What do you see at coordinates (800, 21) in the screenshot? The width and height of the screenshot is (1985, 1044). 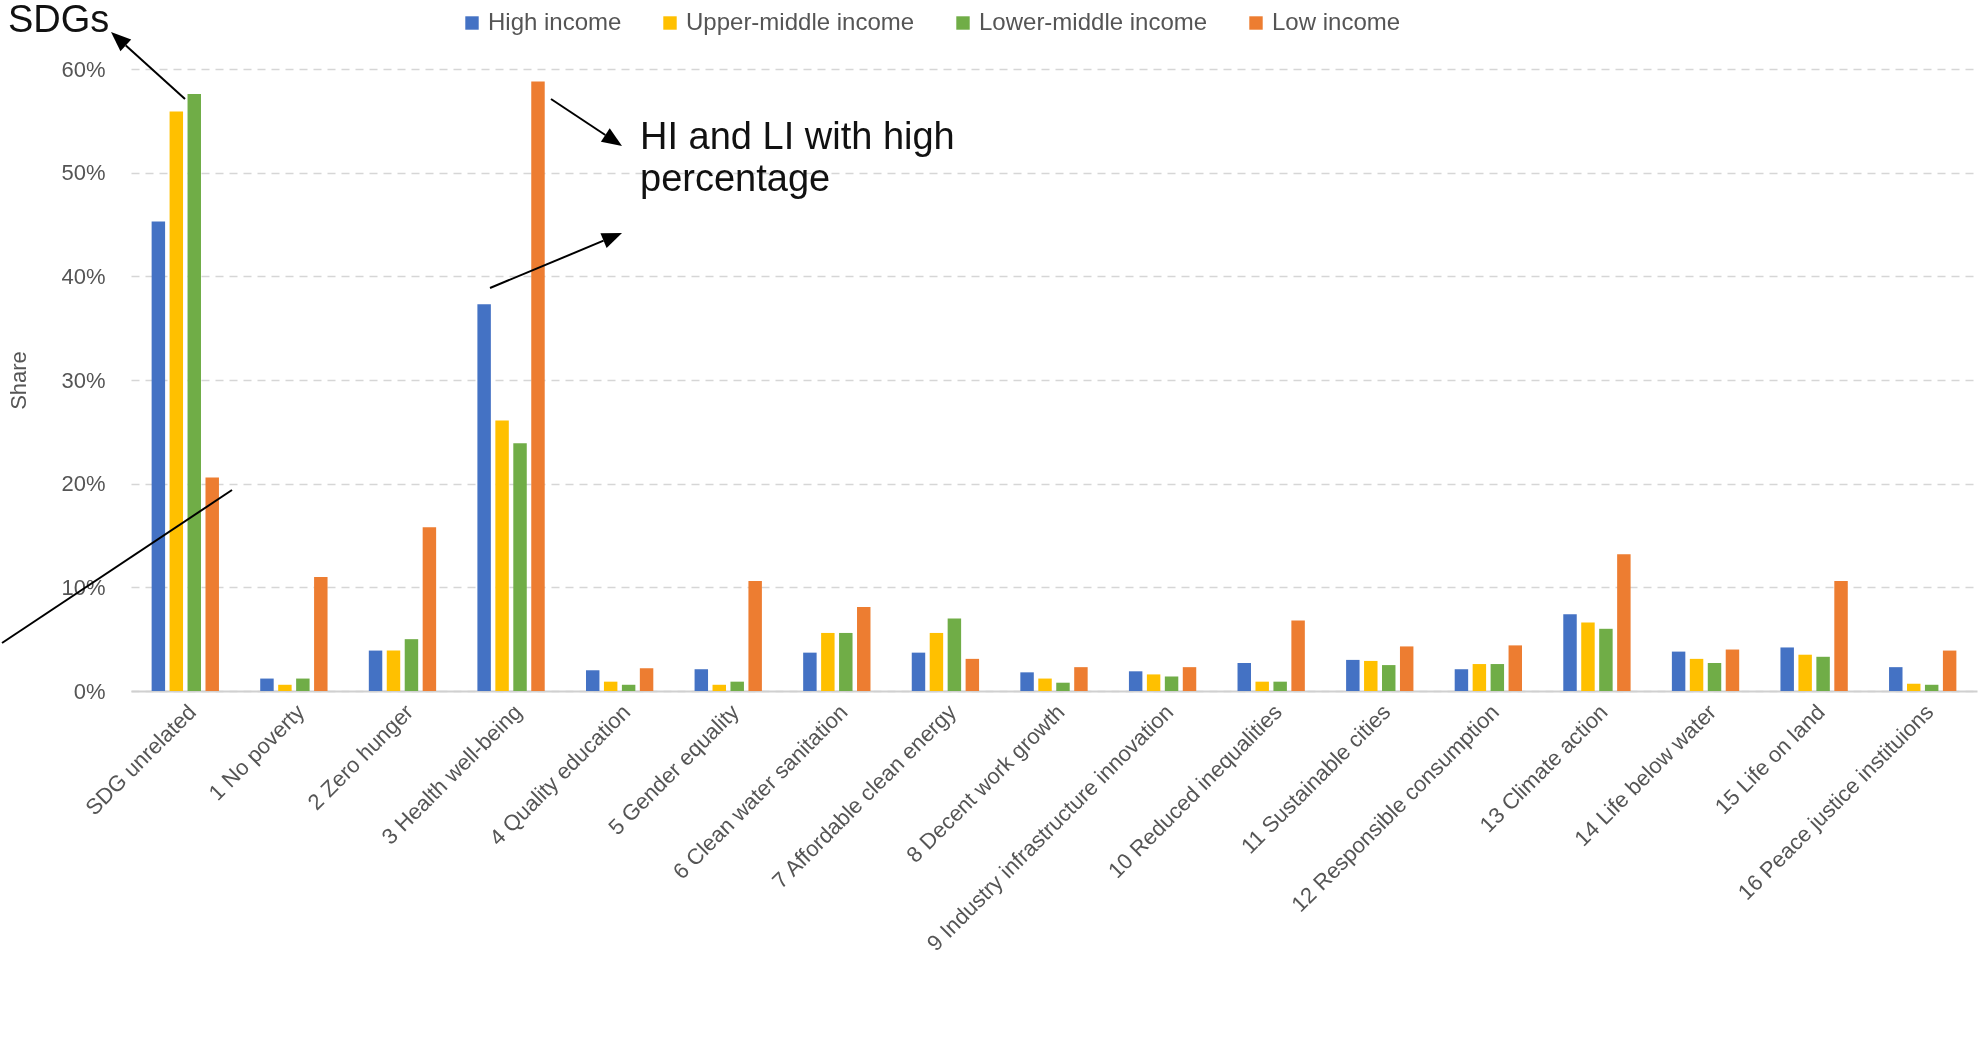 I see `legend-label: Upper-middle income` at bounding box center [800, 21].